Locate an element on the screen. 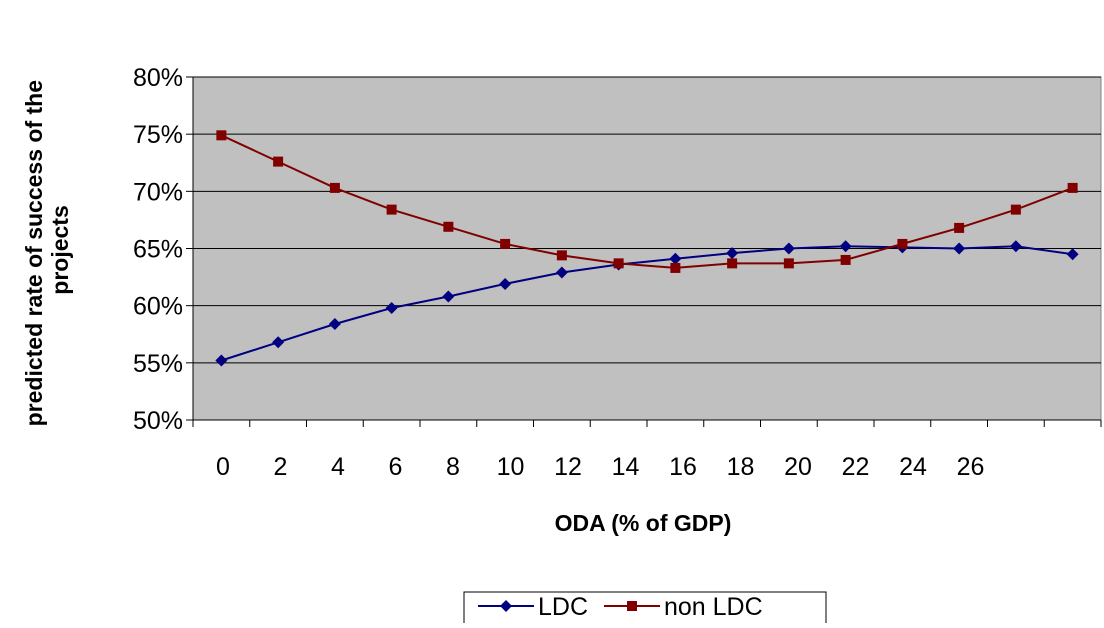 The image size is (1104, 628). x-tick-label: 20 is located at coordinates (798, 467).